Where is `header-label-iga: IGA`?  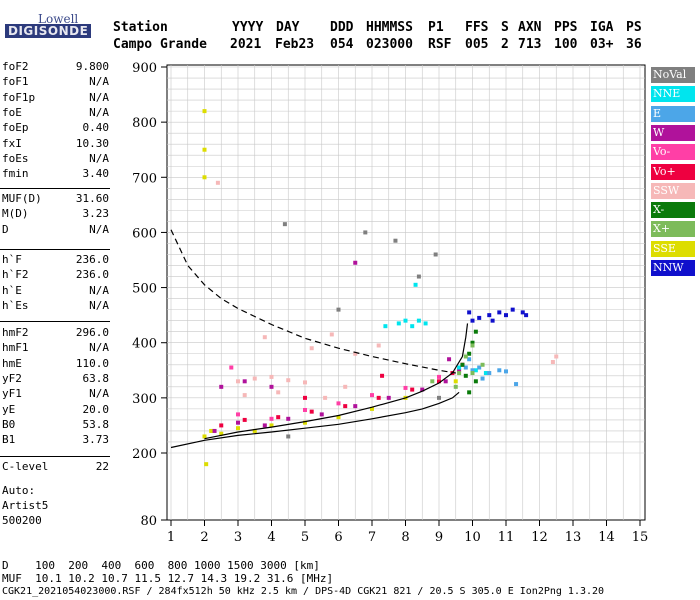
header-label-iga: IGA is located at coordinates (602, 27).